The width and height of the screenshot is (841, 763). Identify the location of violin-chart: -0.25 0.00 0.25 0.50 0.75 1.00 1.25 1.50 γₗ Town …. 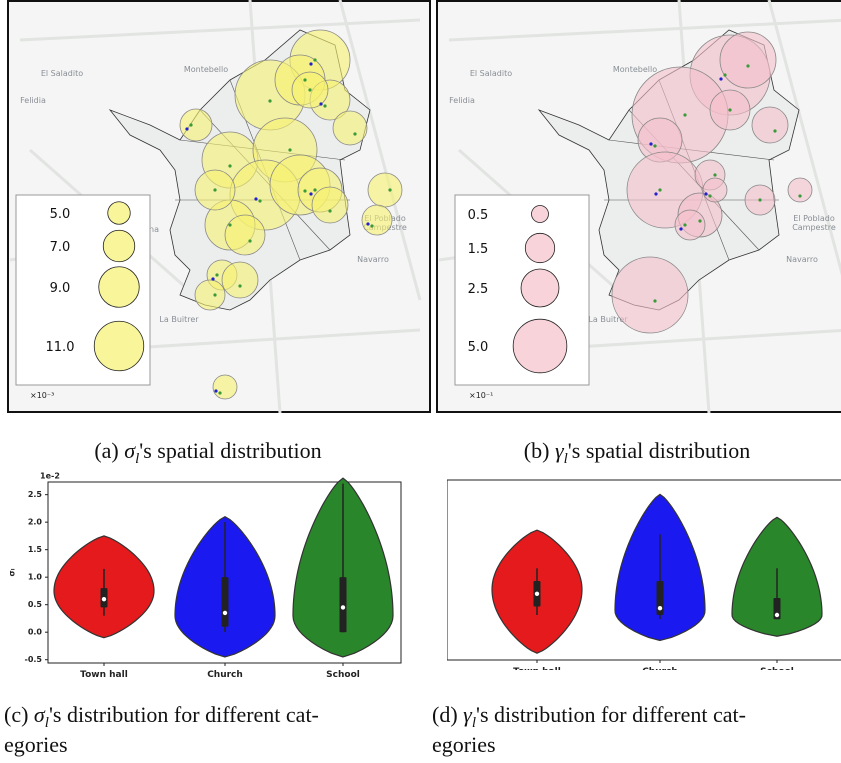
(629, 578).